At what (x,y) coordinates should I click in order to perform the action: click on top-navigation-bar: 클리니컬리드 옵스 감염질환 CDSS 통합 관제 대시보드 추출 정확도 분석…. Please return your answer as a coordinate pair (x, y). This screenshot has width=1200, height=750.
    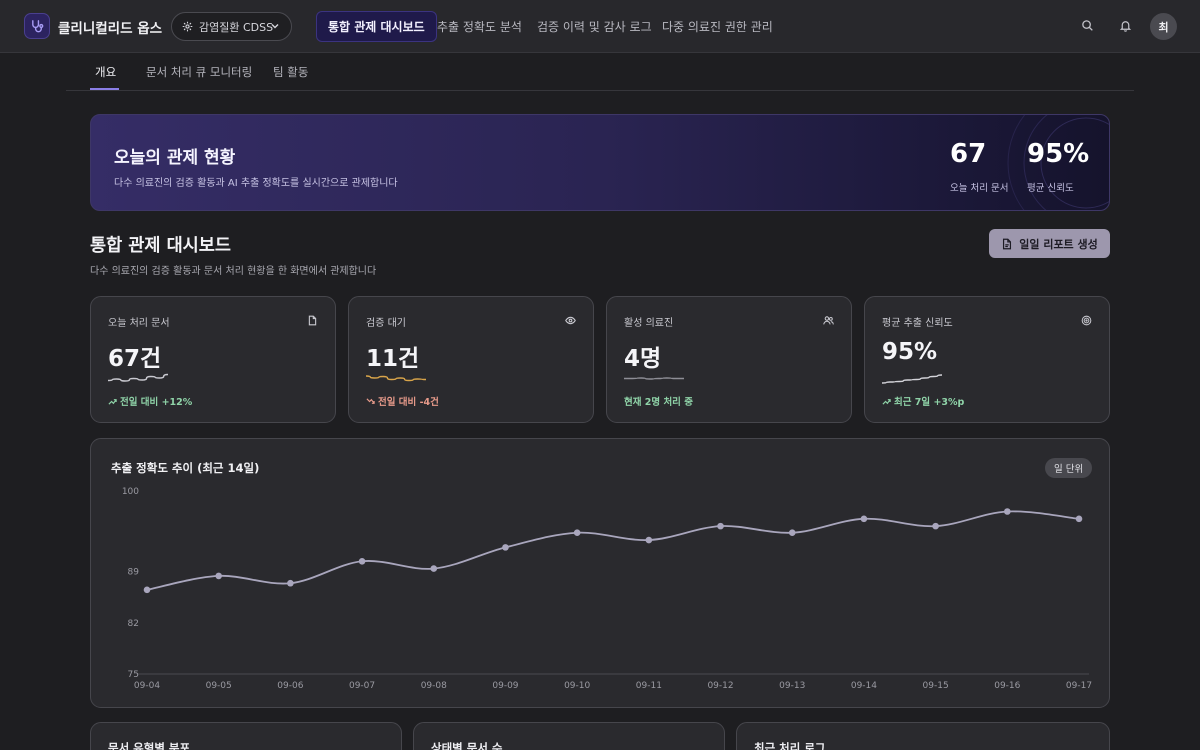
    Looking at the image, I should click on (600, 26).